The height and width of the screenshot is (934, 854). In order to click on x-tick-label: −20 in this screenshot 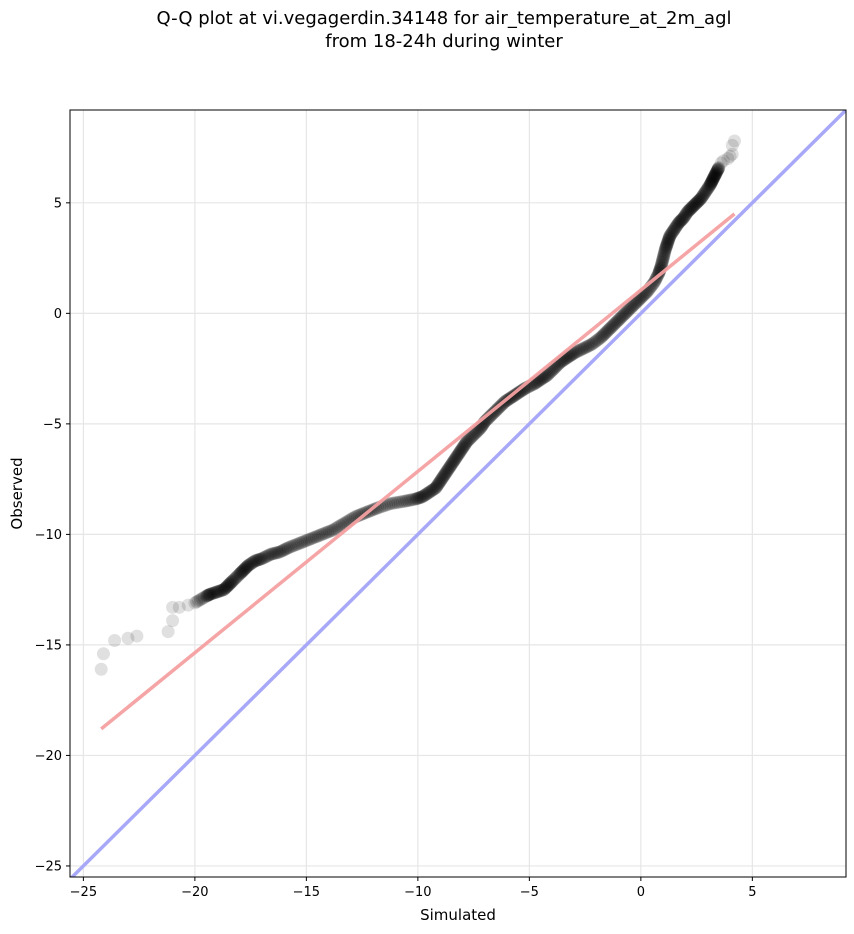, I will do `click(194, 892)`.